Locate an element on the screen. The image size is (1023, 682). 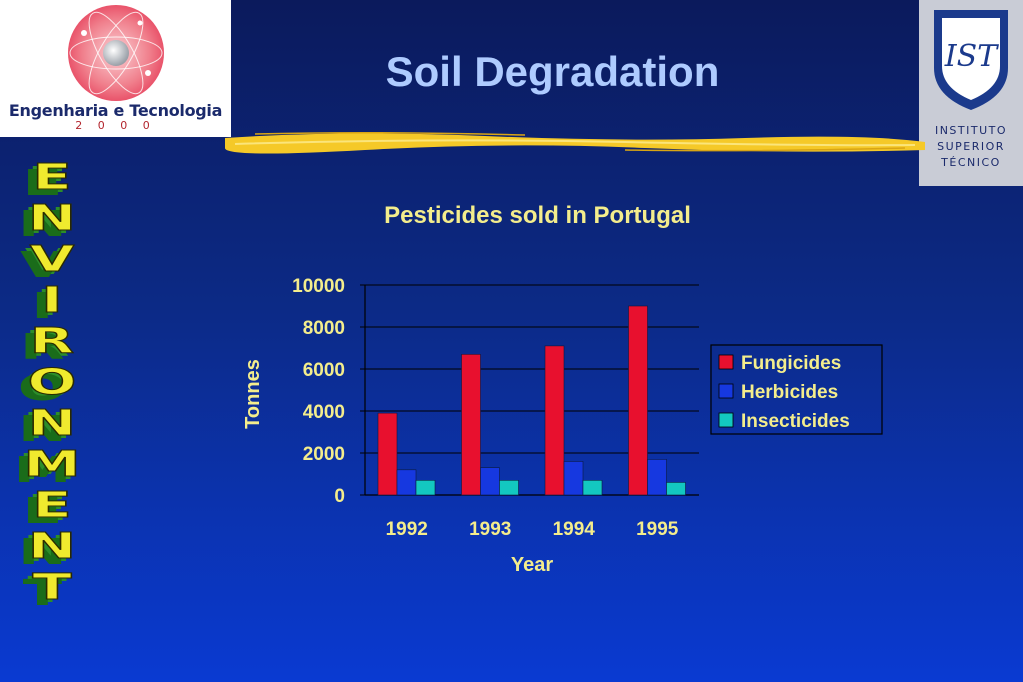
y-tick-label-10000: 10000 is located at coordinates (318, 286).